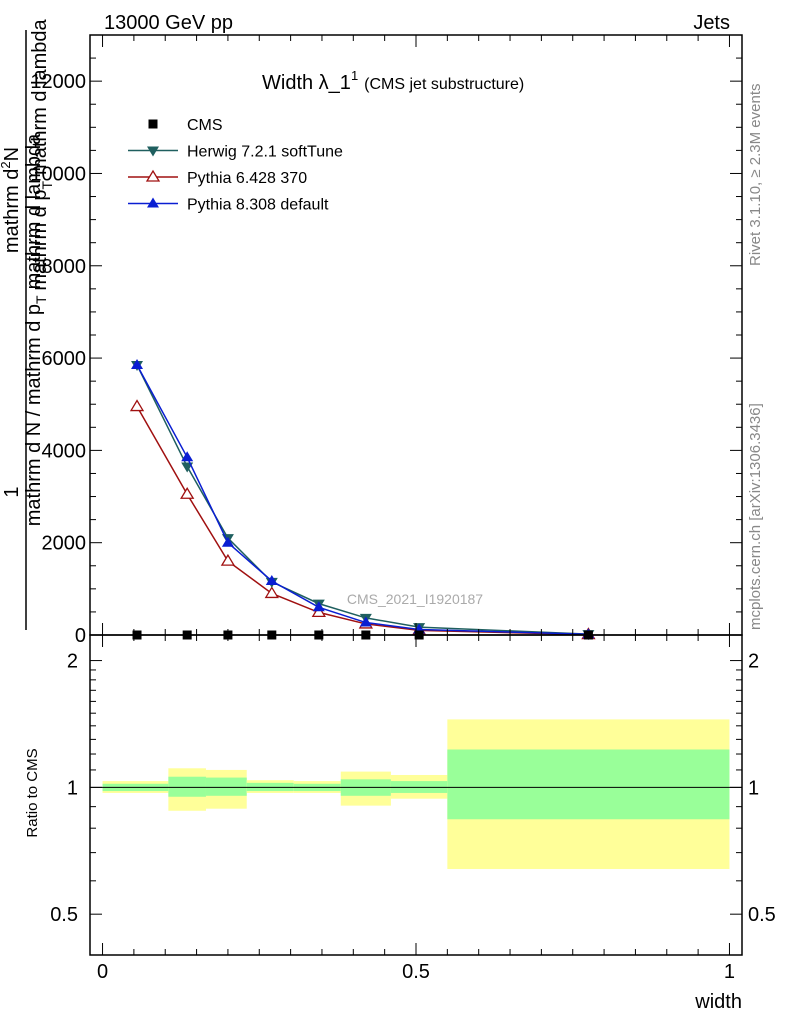 The image size is (786, 1024). Describe the element at coordinates (205, 125) in the screenshot. I see `legend-label: CMS` at that location.